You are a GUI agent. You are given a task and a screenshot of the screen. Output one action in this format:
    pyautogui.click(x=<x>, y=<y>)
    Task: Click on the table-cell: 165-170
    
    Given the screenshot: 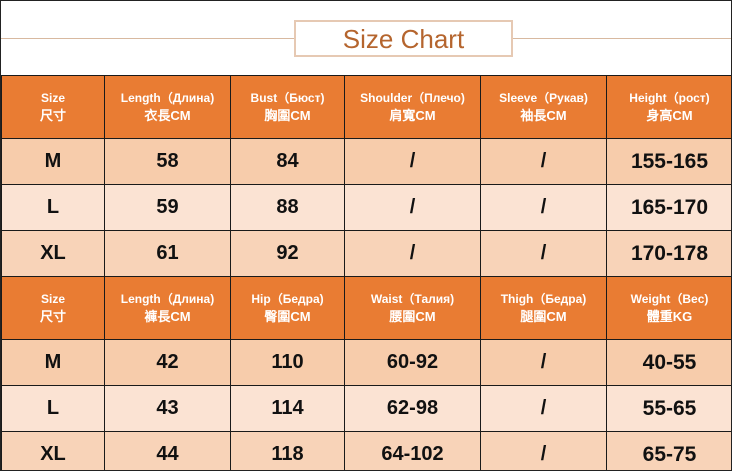 What is the action you would take?
    pyautogui.click(x=668, y=207)
    